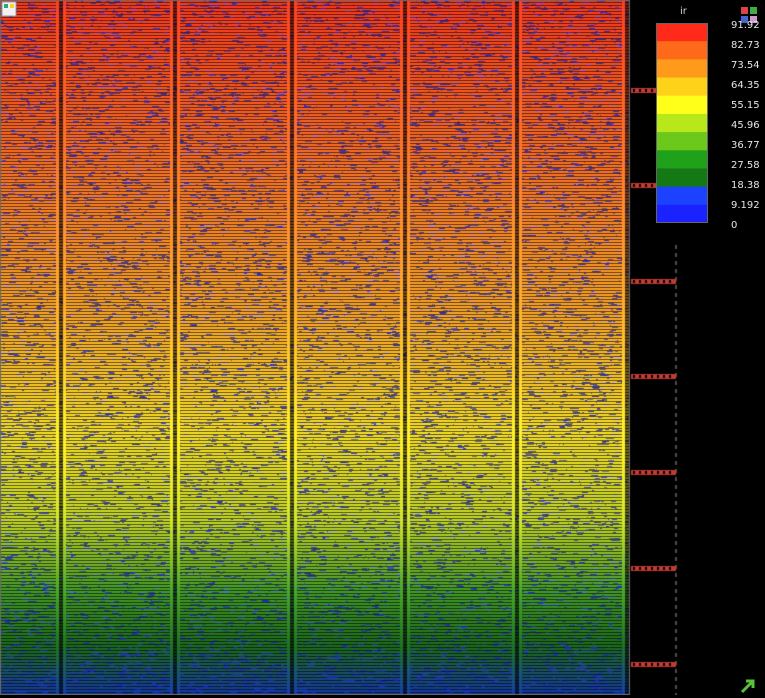  Describe the element at coordinates (9, 9) in the screenshot. I see `layer-toggle-icon` at that location.